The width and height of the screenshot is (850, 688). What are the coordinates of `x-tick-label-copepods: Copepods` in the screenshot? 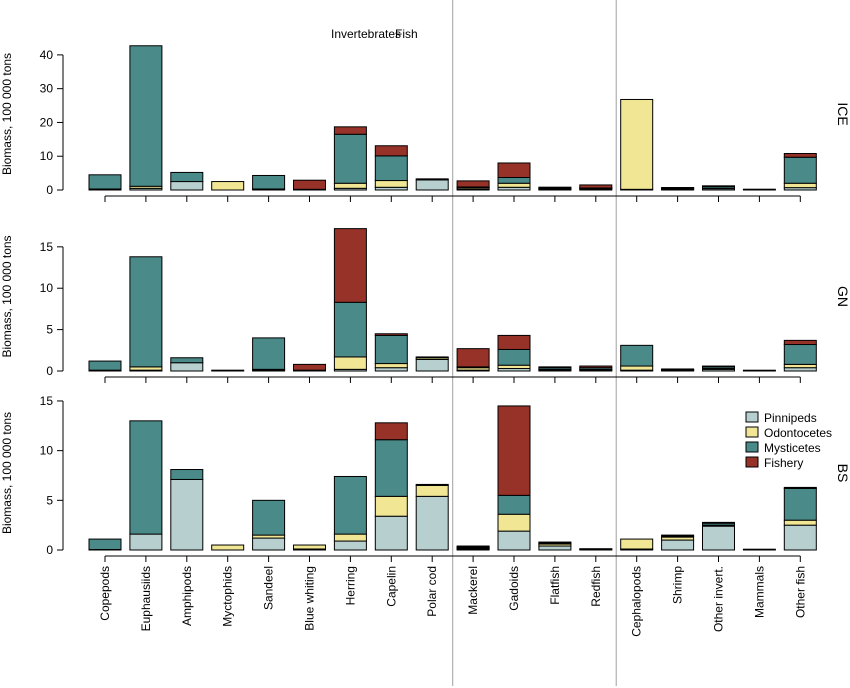 It's located at (105, 593).